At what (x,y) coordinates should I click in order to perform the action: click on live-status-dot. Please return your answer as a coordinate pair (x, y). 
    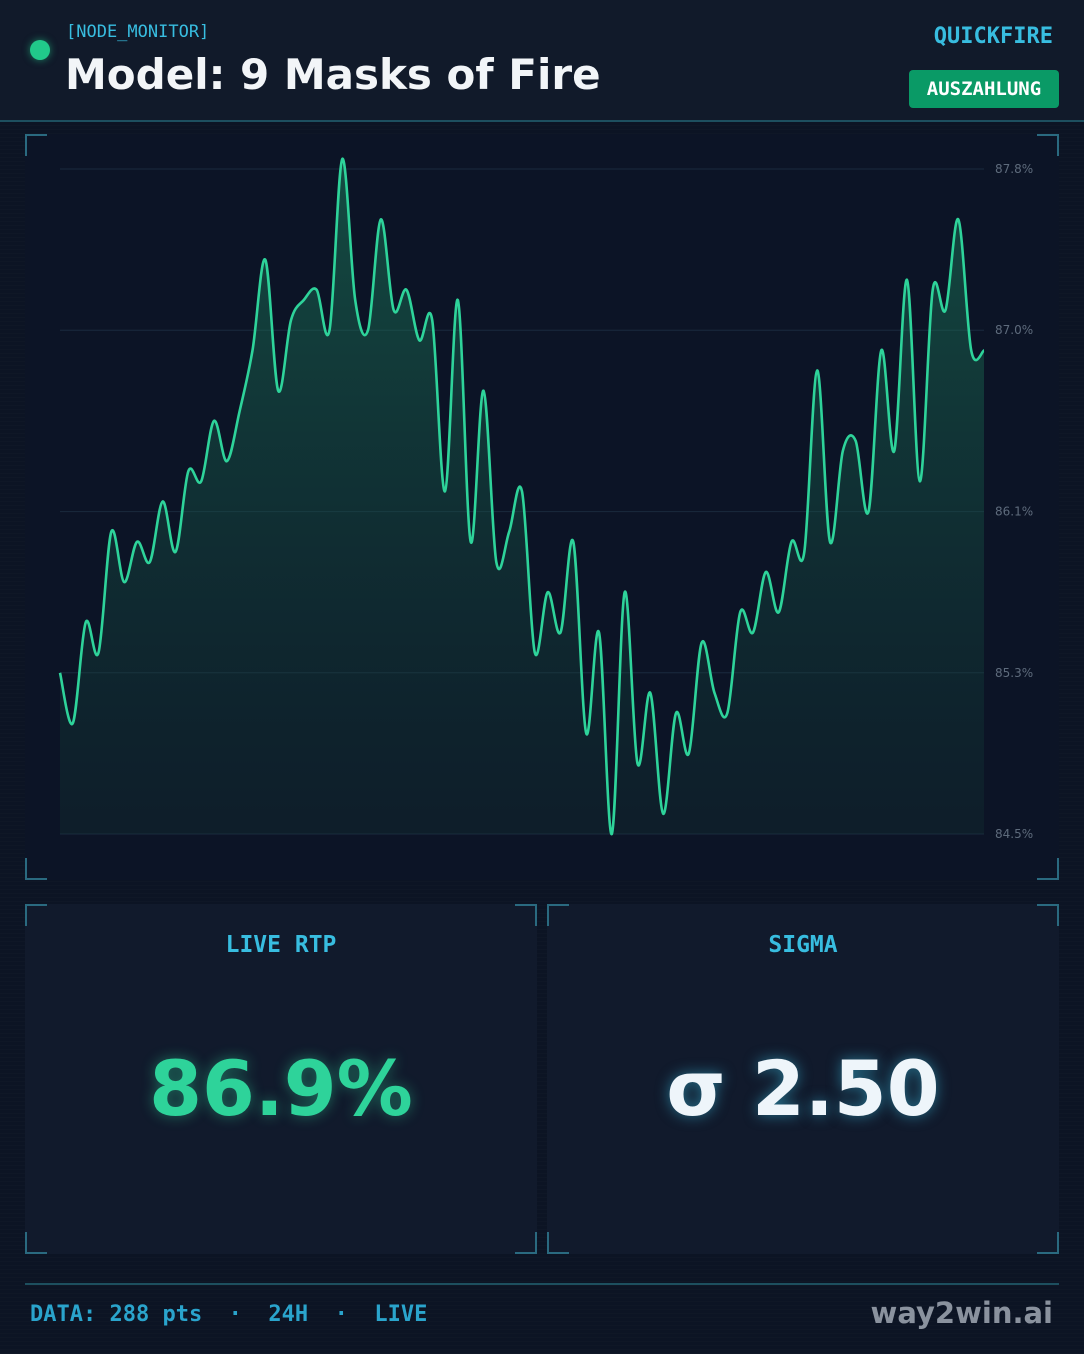
    Looking at the image, I should click on (40, 50).